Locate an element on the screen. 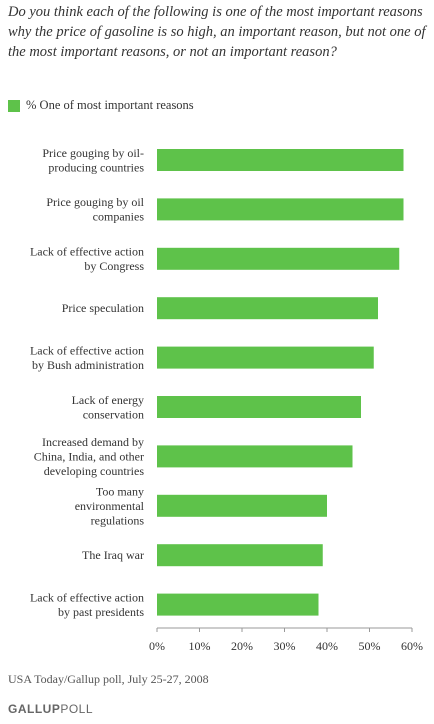 The image size is (434, 724). x-tick-label: 0% is located at coordinates (157, 646).